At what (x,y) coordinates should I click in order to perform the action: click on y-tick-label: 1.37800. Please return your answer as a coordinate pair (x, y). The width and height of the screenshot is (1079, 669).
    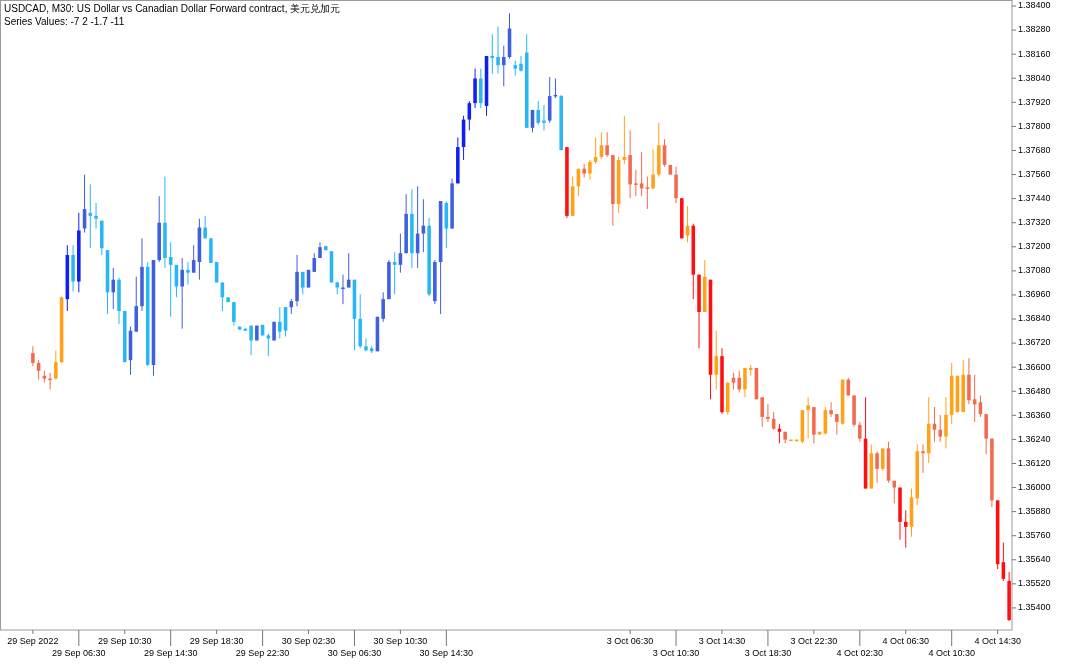
    Looking at the image, I should click on (1034, 125).